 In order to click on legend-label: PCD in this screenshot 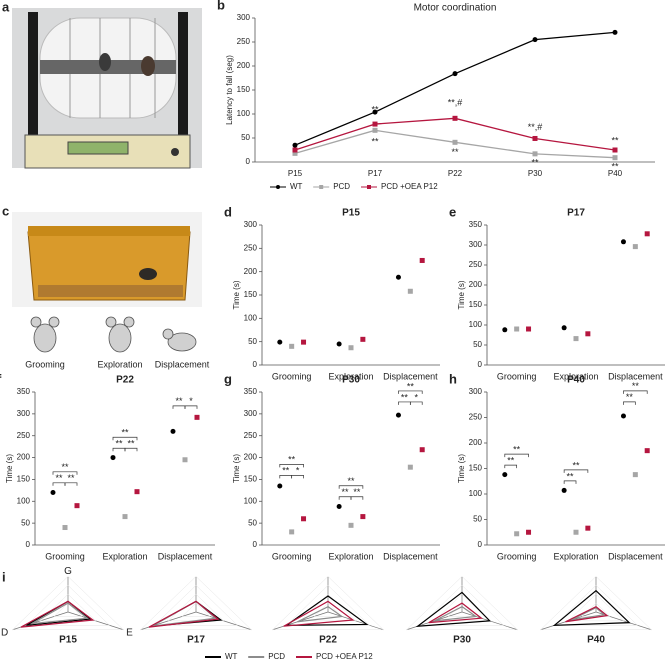, I will do `click(341, 186)`.